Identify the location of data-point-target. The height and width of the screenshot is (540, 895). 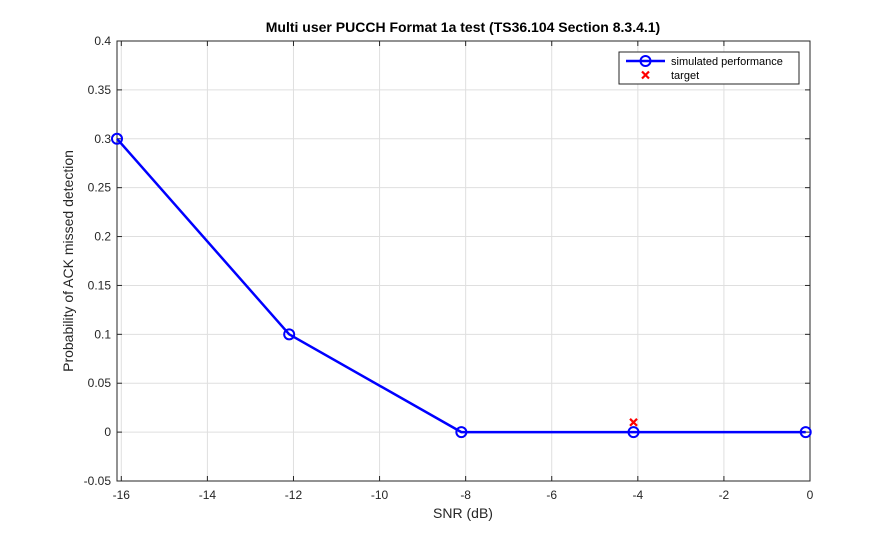
(633, 422).